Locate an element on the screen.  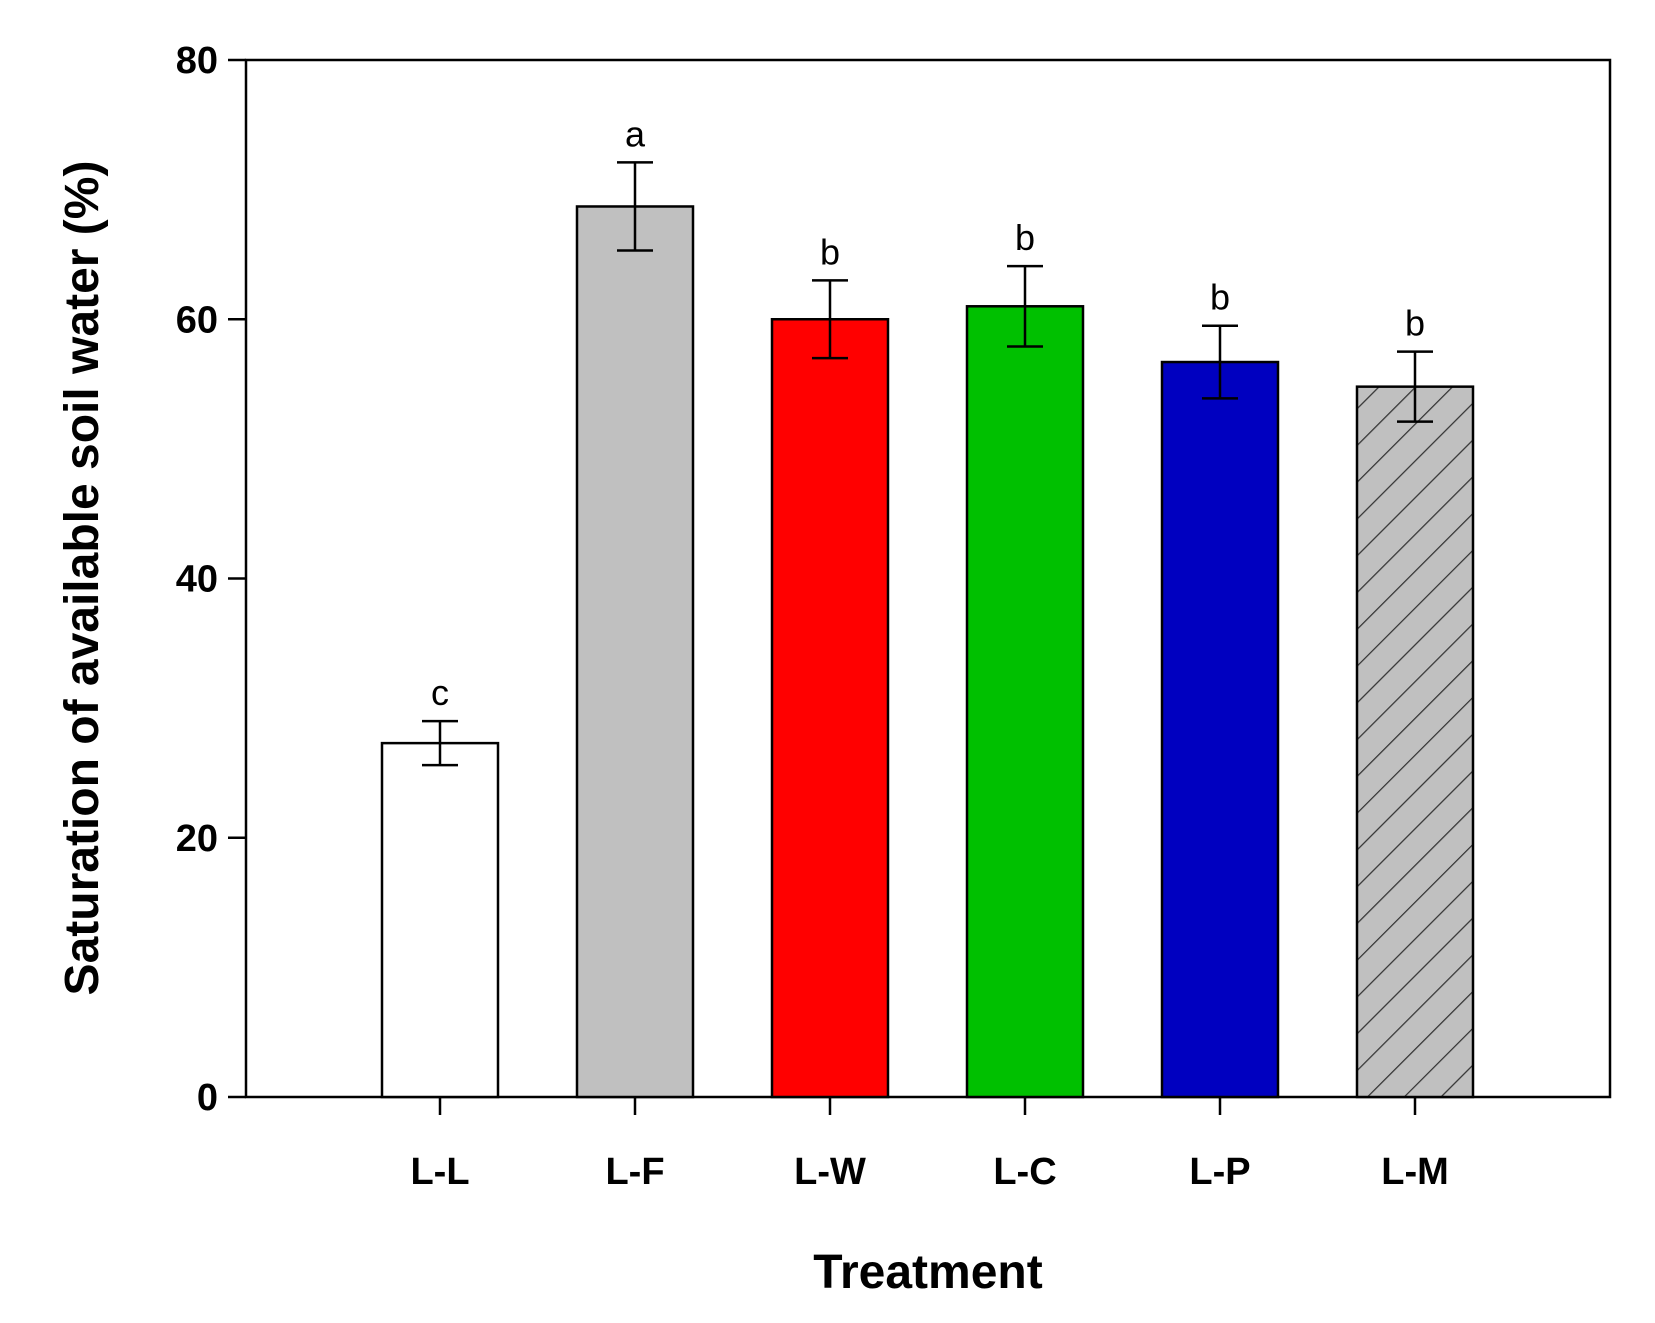
significance-letter-l-m: b is located at coordinates (1415, 323).